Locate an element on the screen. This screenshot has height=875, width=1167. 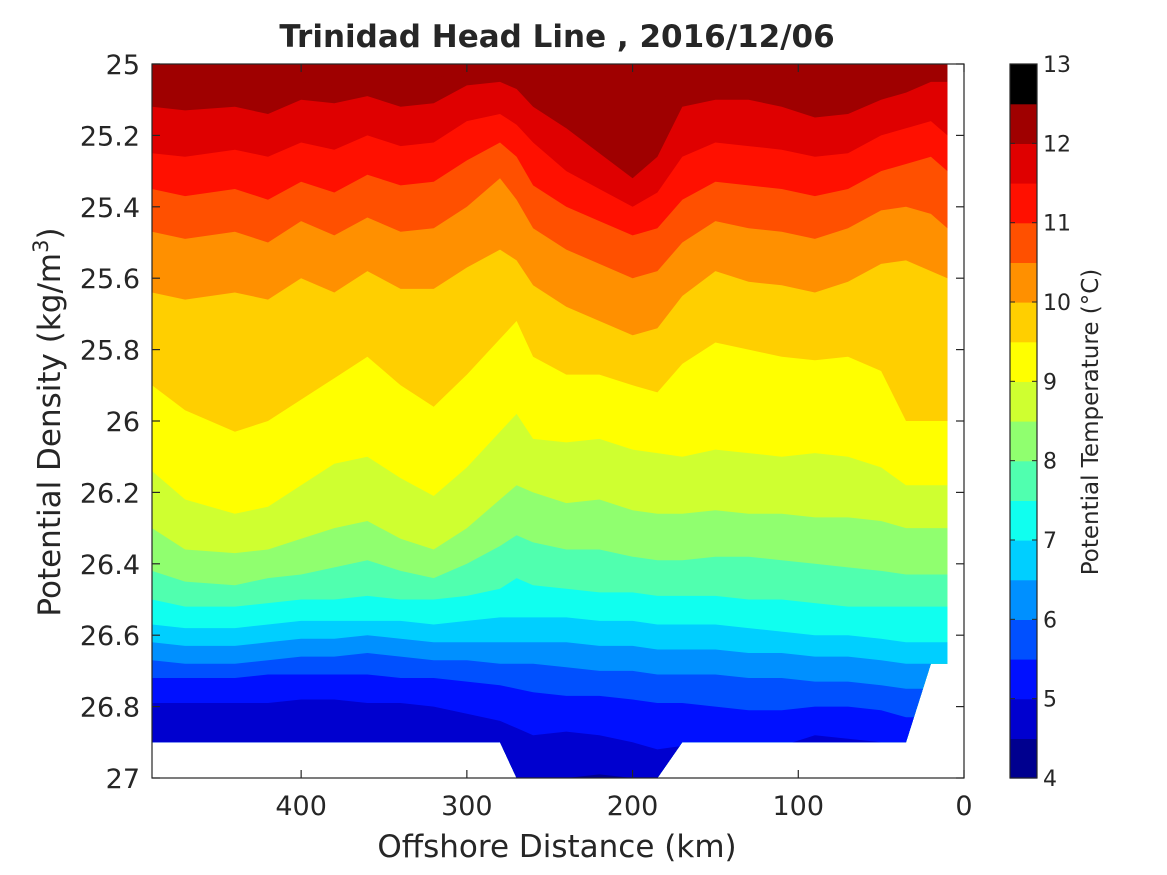
y-tick-label: 25.4 is located at coordinates (110, 208).